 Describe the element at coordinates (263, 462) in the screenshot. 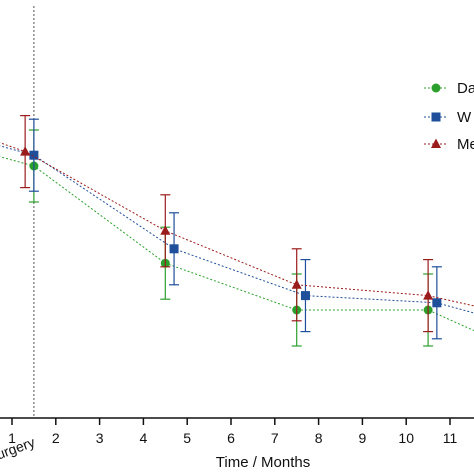

I see `x-axis-title: Time / Months` at that location.